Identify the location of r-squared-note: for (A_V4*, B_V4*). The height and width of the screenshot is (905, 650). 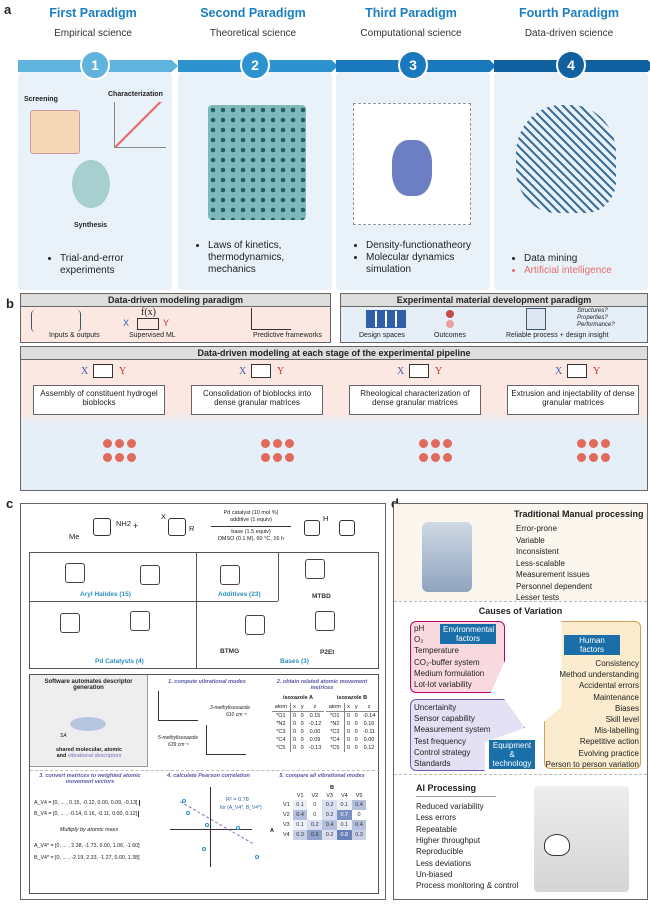
(241, 808).